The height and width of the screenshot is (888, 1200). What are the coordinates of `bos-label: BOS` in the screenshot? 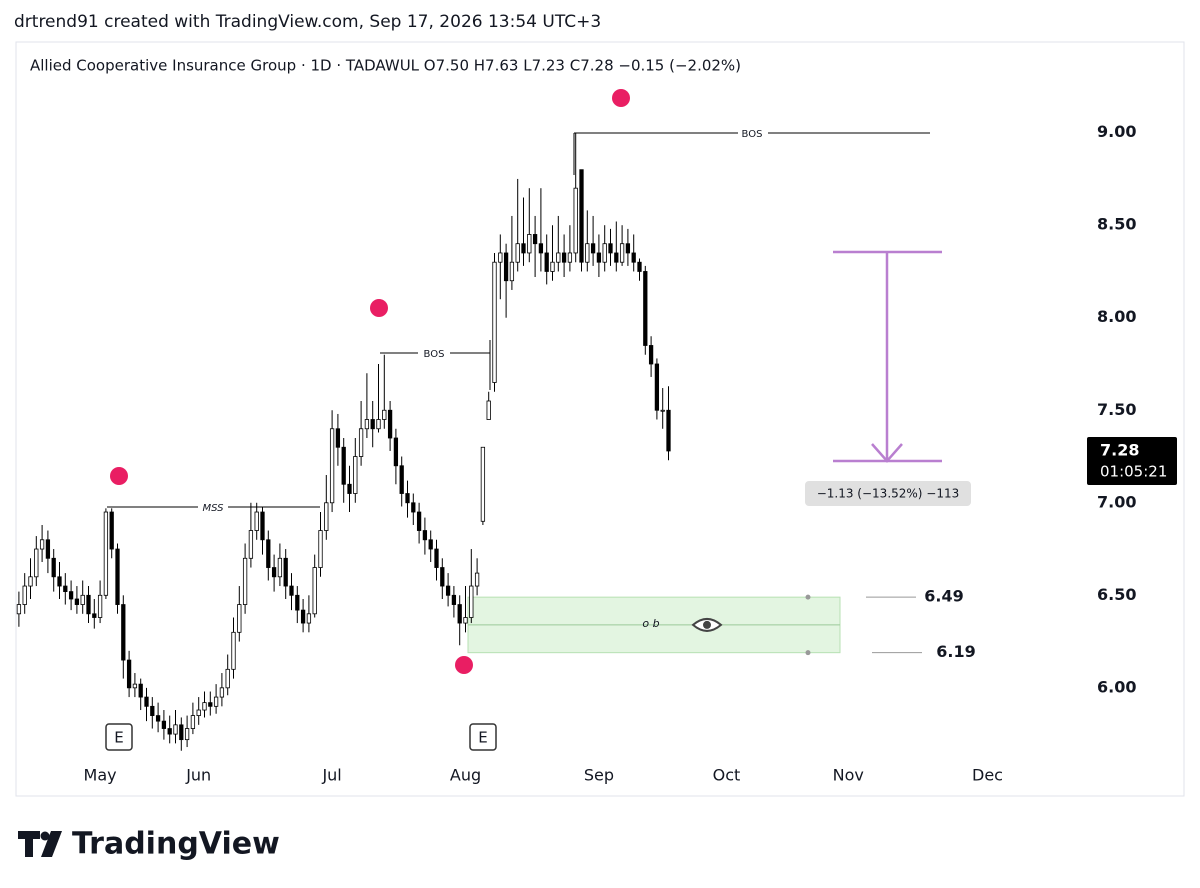 It's located at (434, 354).